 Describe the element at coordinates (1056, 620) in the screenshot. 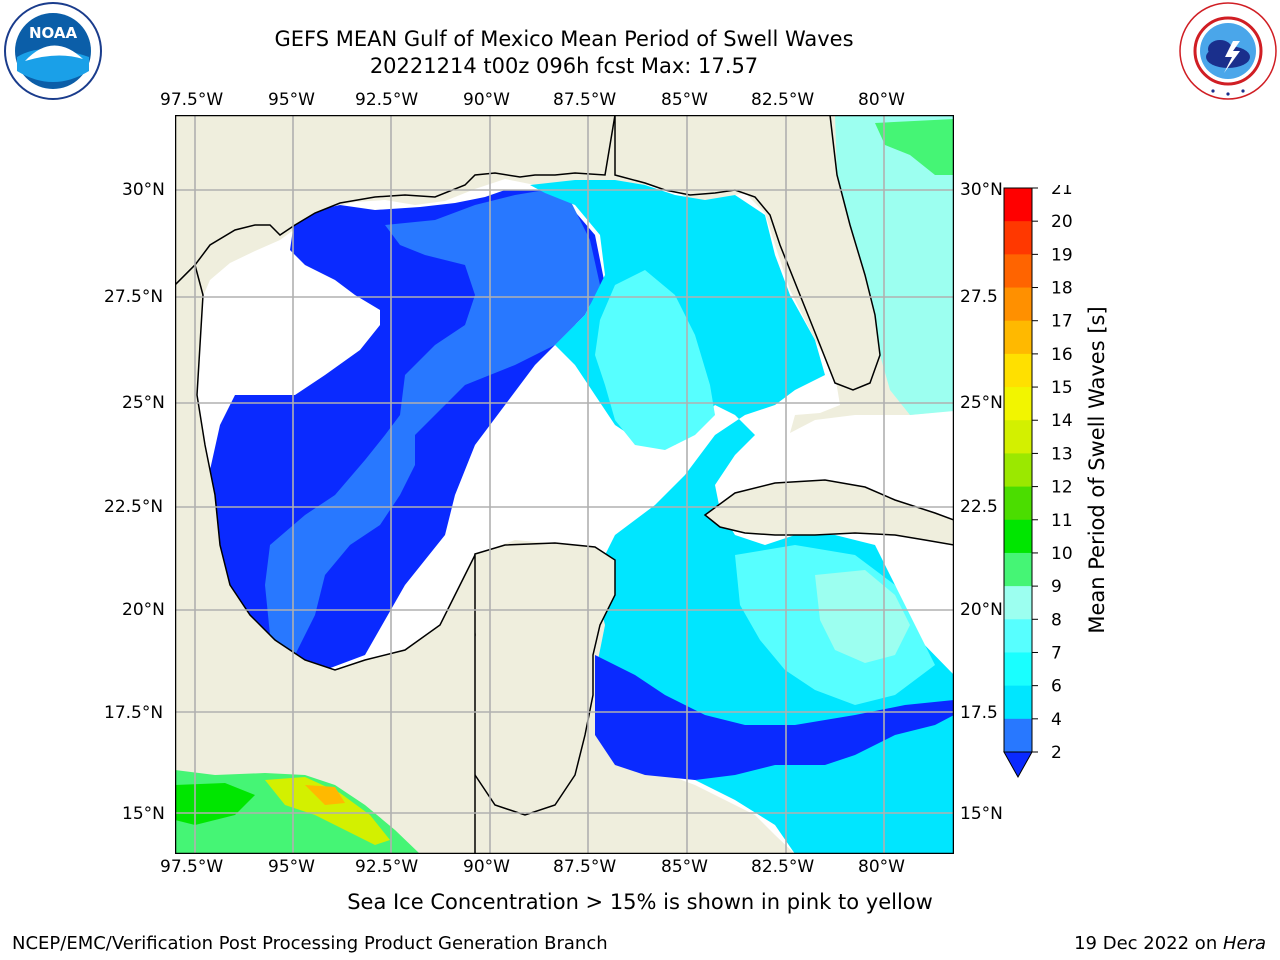

I see `colorbar-tick-label: 8` at that location.